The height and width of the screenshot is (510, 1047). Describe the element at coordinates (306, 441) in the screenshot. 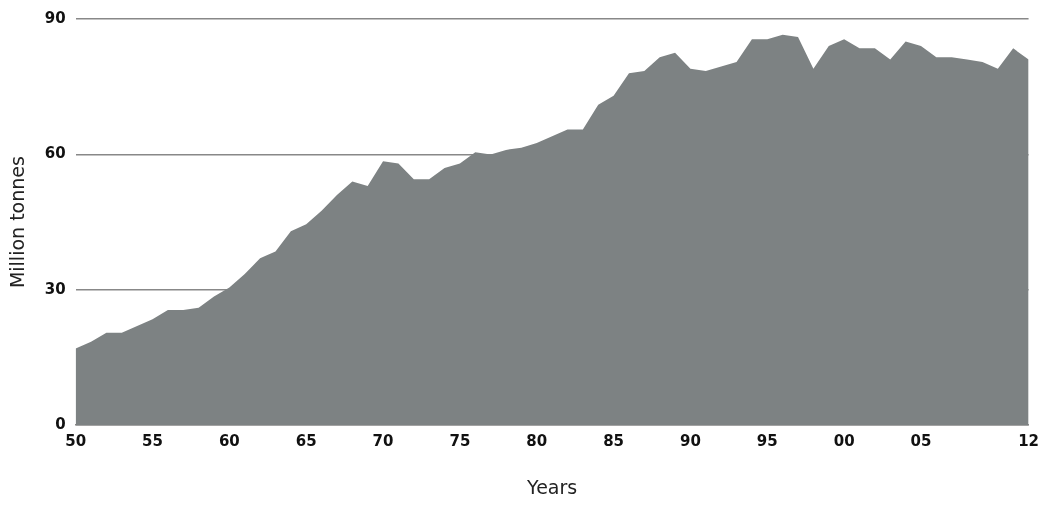

I see `x-tick-label: 65` at that location.